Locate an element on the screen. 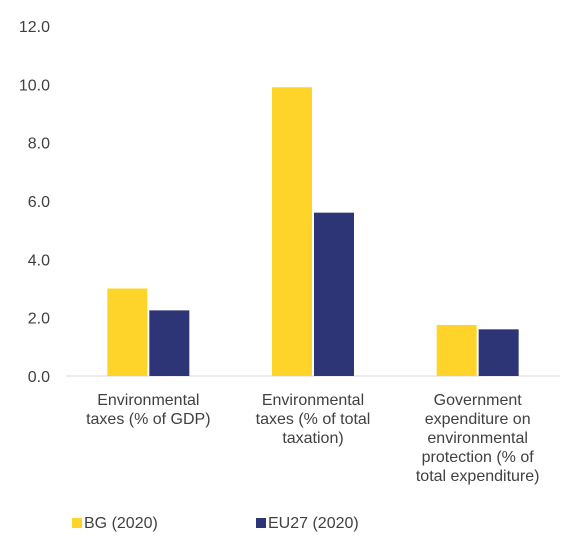  y-tick-label: 8.0 is located at coordinates (39, 144).